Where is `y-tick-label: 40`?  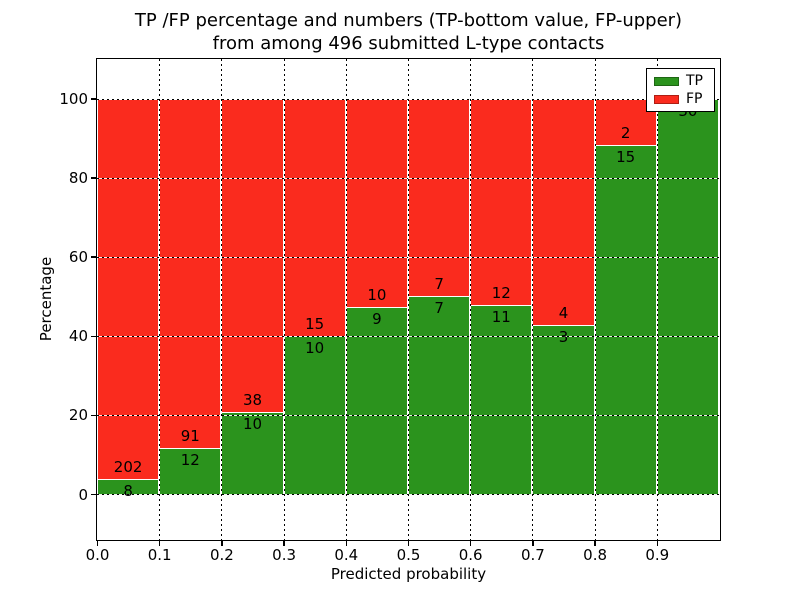 y-tick-label: 40 is located at coordinates (78, 336).